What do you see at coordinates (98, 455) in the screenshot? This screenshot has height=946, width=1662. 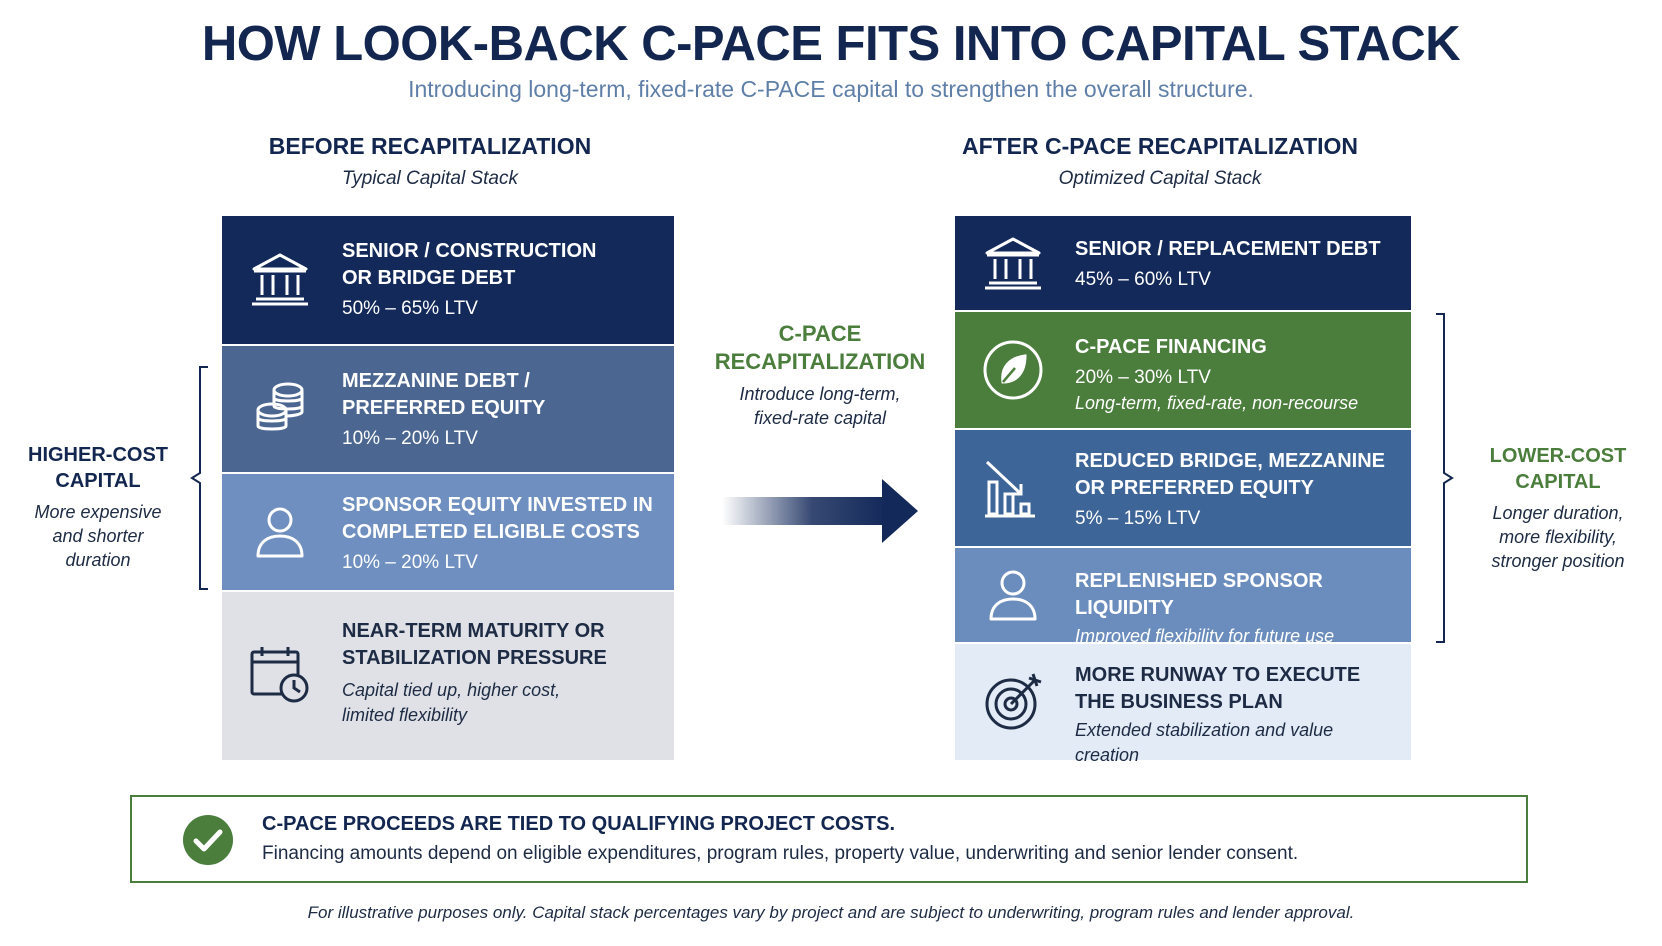 I see `side-heading: HIGHER-COST` at bounding box center [98, 455].